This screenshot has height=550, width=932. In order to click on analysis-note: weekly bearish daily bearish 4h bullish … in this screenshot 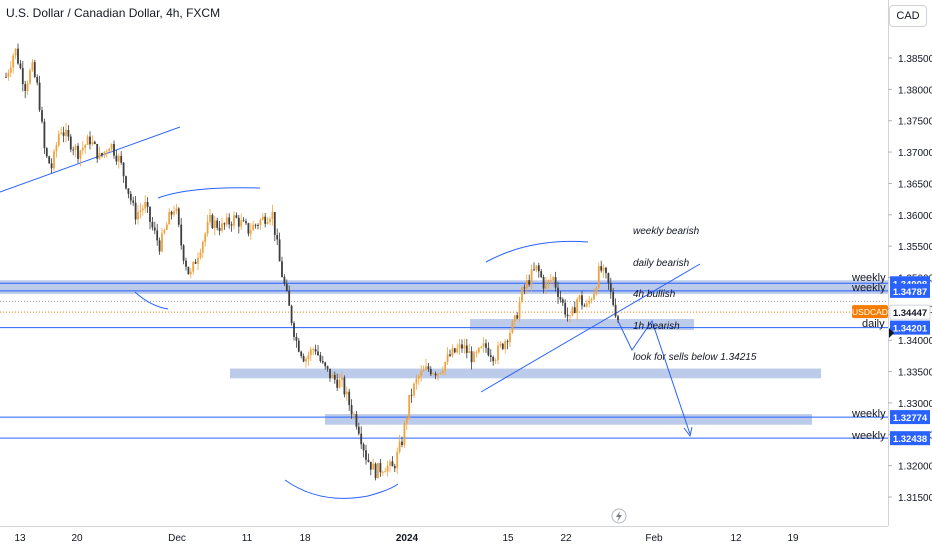, I will do `click(694, 290)`.